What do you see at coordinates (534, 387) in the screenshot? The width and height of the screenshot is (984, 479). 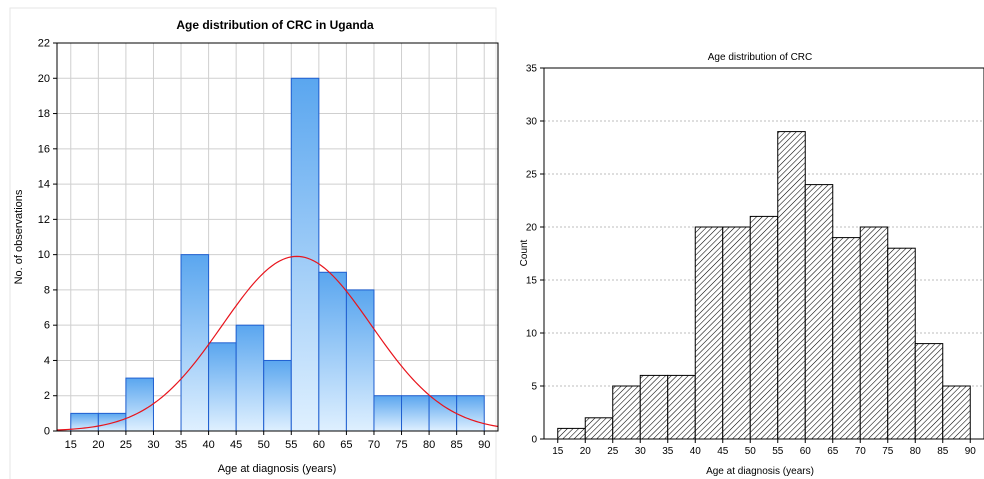 I see `y-tick-label: 5` at bounding box center [534, 387].